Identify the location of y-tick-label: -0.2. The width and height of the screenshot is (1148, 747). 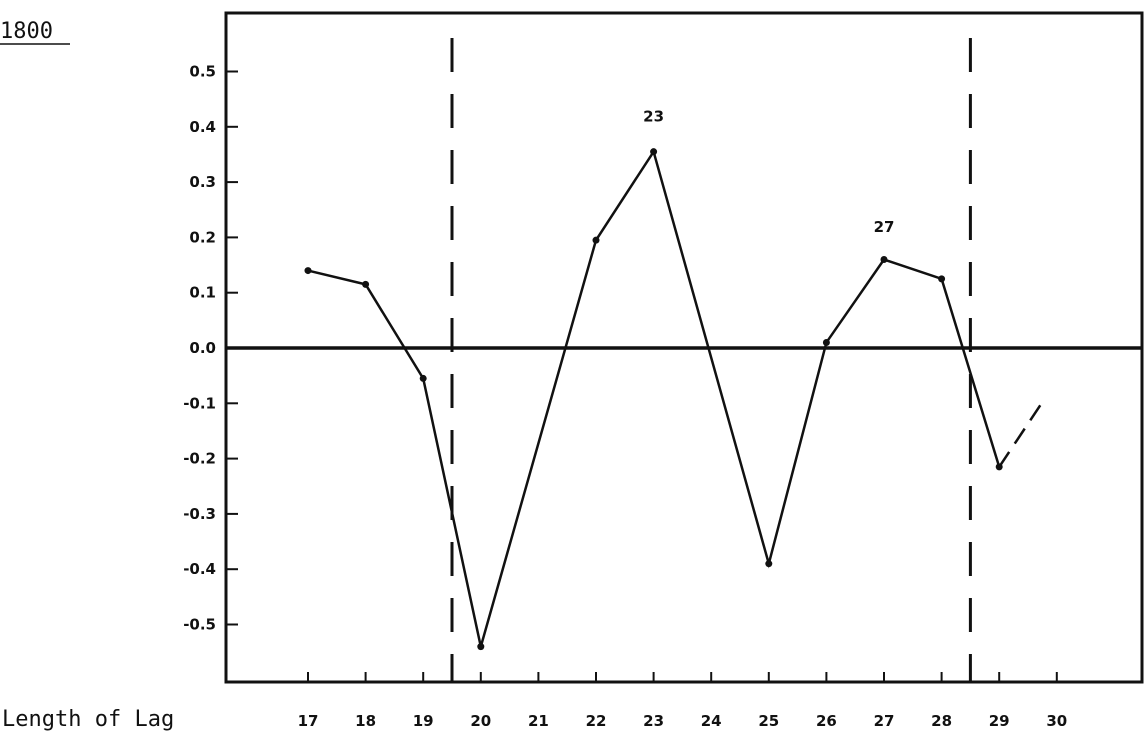
(199, 459).